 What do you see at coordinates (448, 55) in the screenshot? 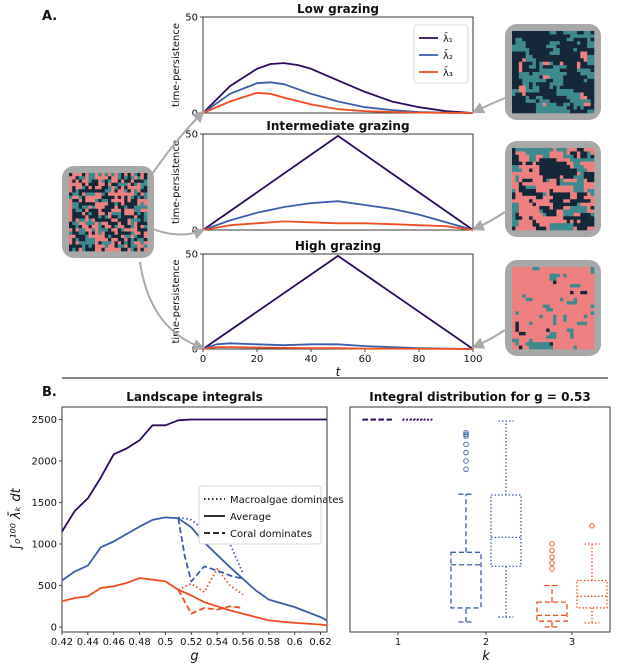
I see `legend-label: λ̄₂` at bounding box center [448, 55].